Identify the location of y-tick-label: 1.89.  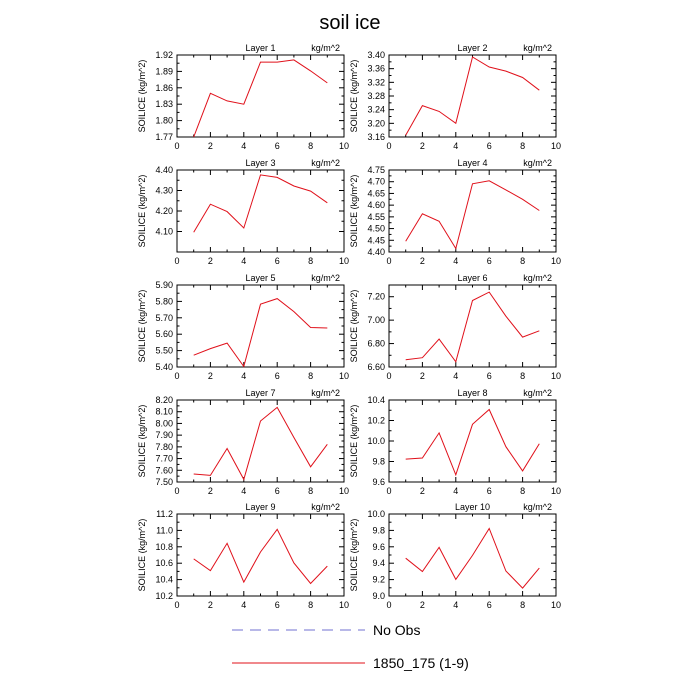
(164, 71).